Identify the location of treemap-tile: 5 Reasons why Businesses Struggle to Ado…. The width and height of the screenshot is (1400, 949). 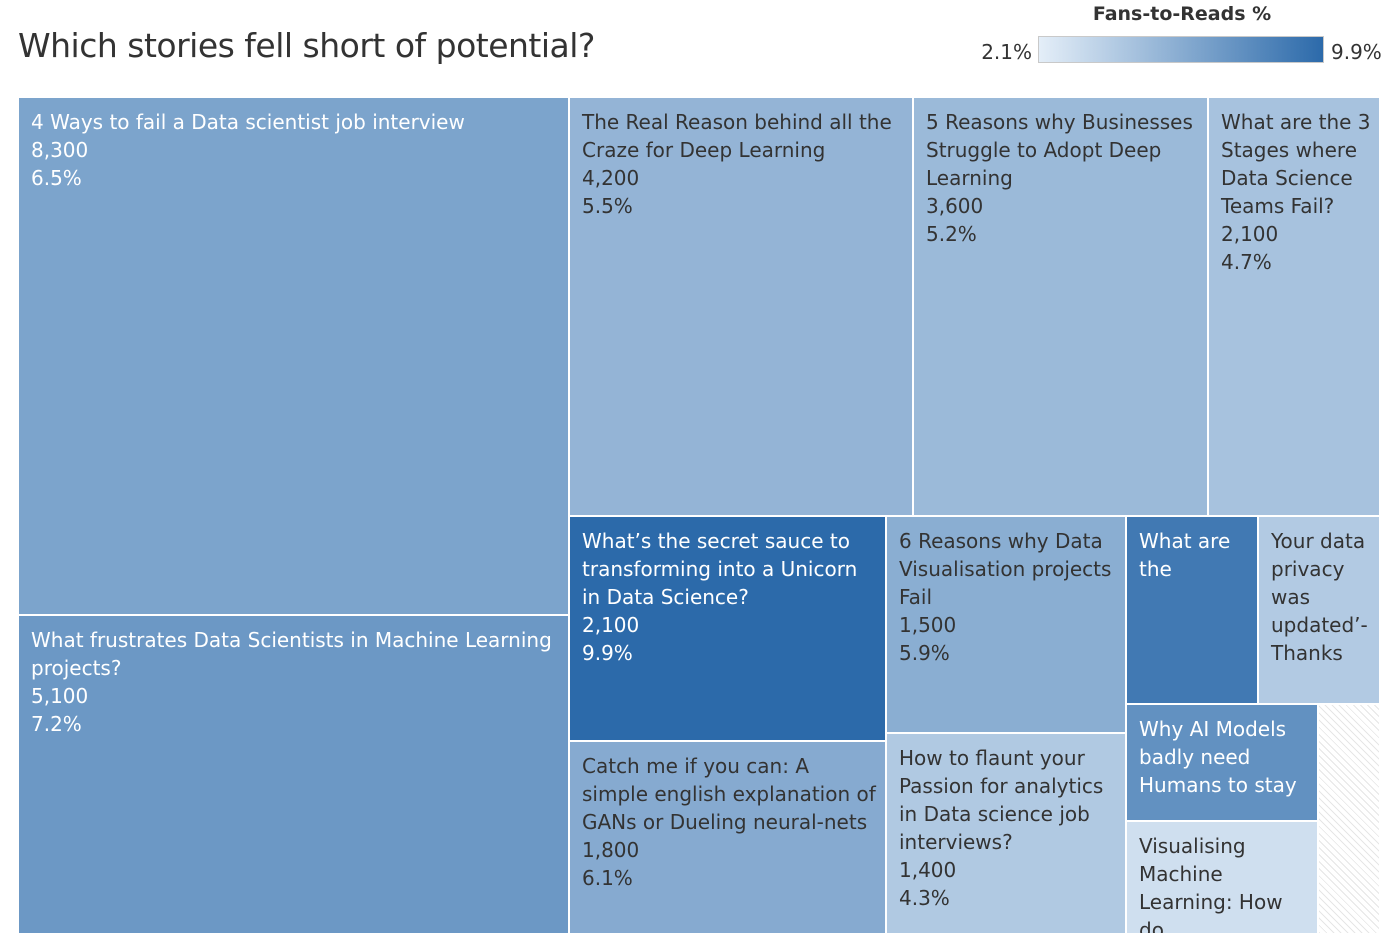
(1060, 306).